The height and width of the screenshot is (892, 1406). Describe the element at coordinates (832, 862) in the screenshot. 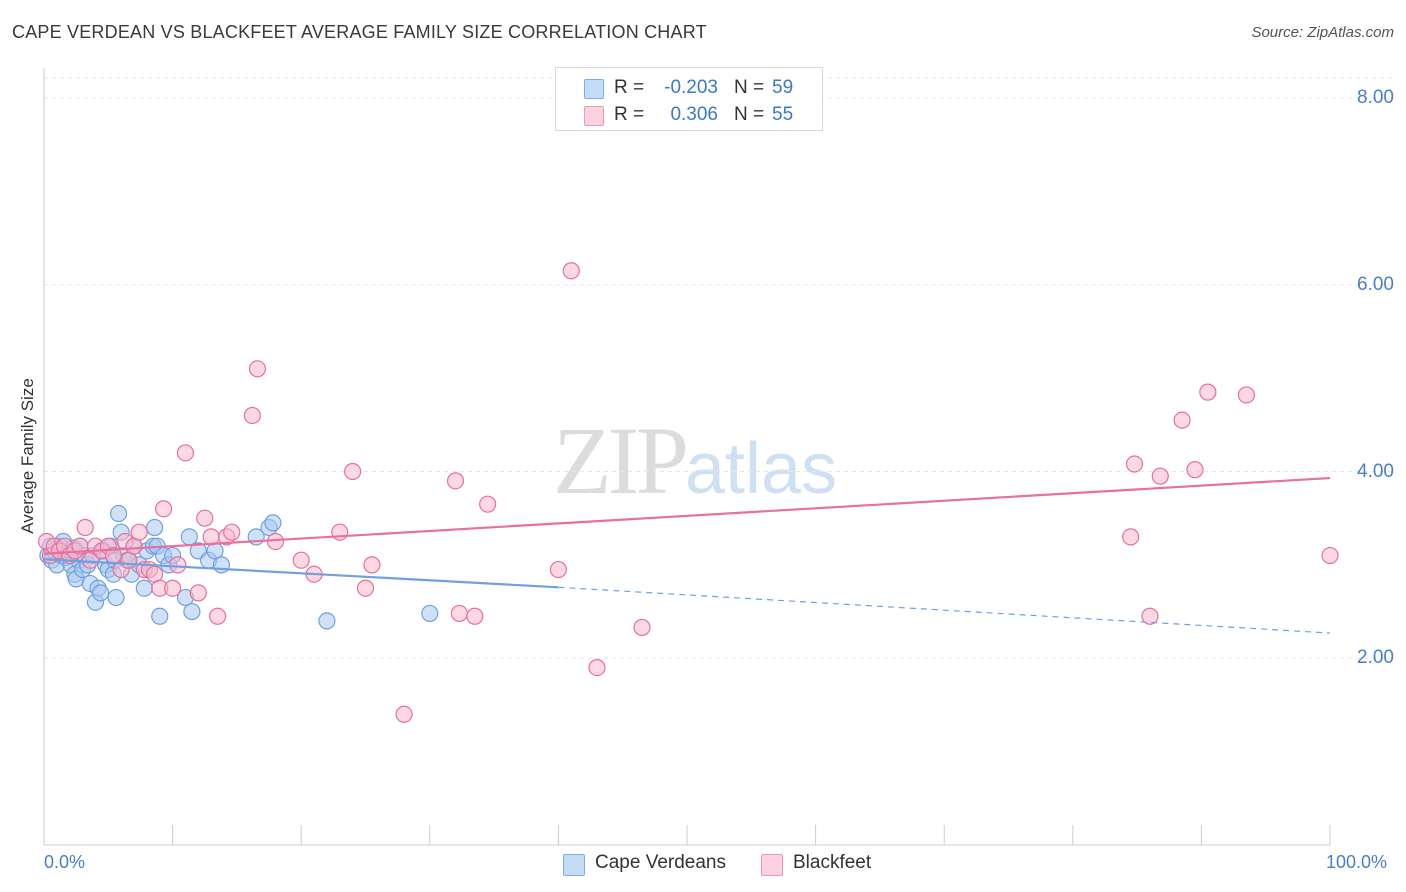

I see `series-label: Blackfeet` at that location.